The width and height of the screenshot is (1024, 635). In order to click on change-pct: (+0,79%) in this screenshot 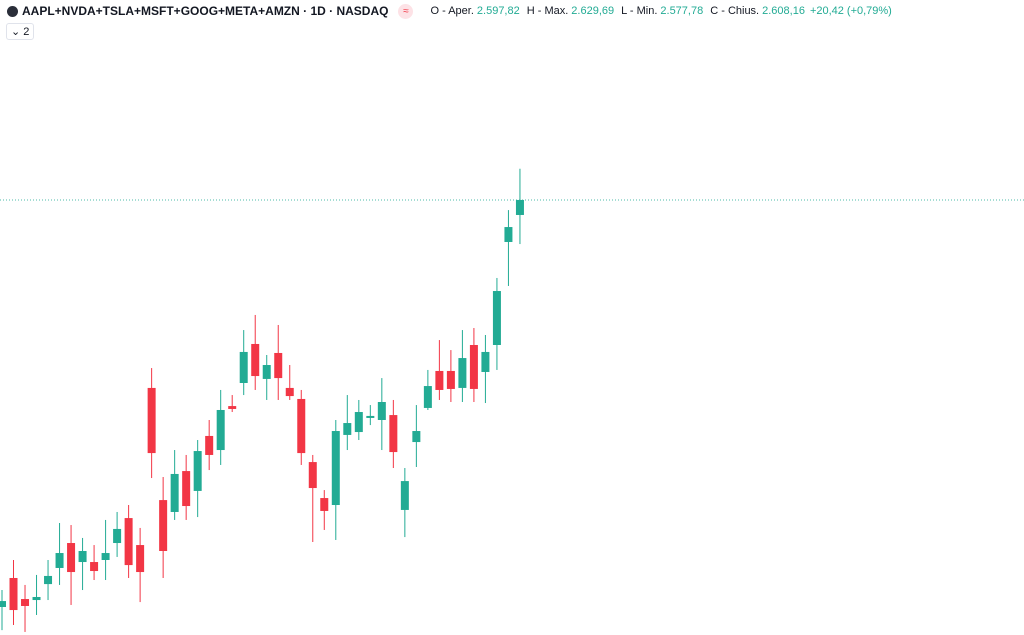, I will do `click(869, 11)`.